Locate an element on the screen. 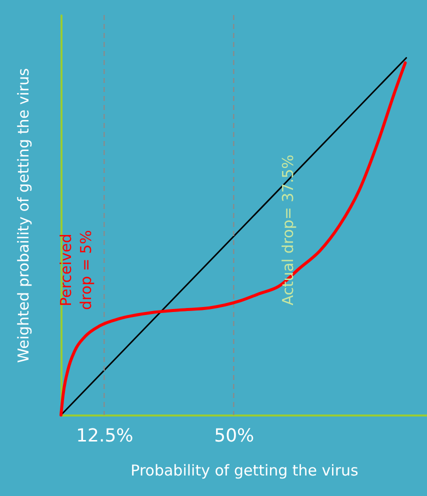 The image size is (427, 496). annotation: Actual drop= 37.5% is located at coordinates (288, 230).